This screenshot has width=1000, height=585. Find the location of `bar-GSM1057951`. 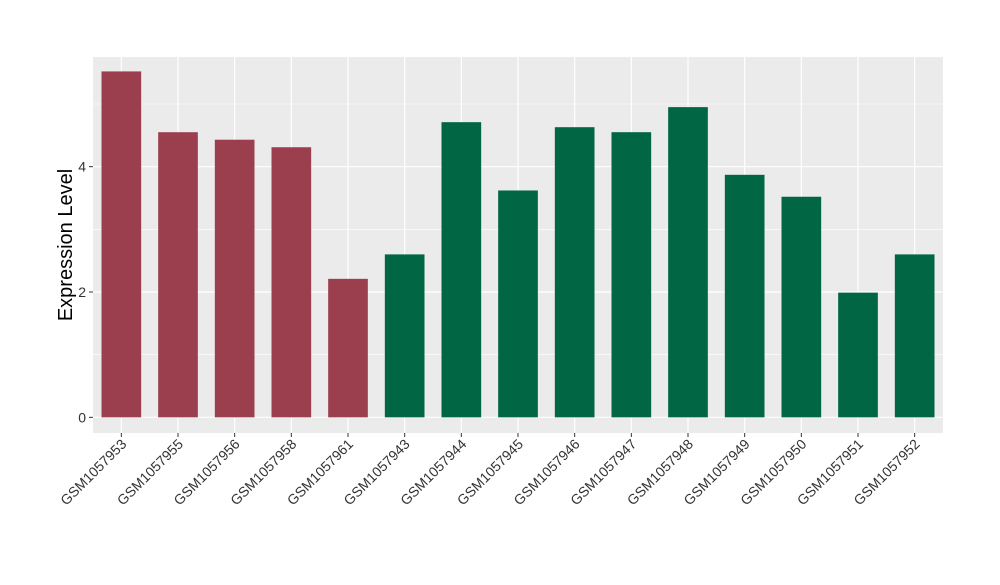

bar-GSM1057951 is located at coordinates (858, 355).